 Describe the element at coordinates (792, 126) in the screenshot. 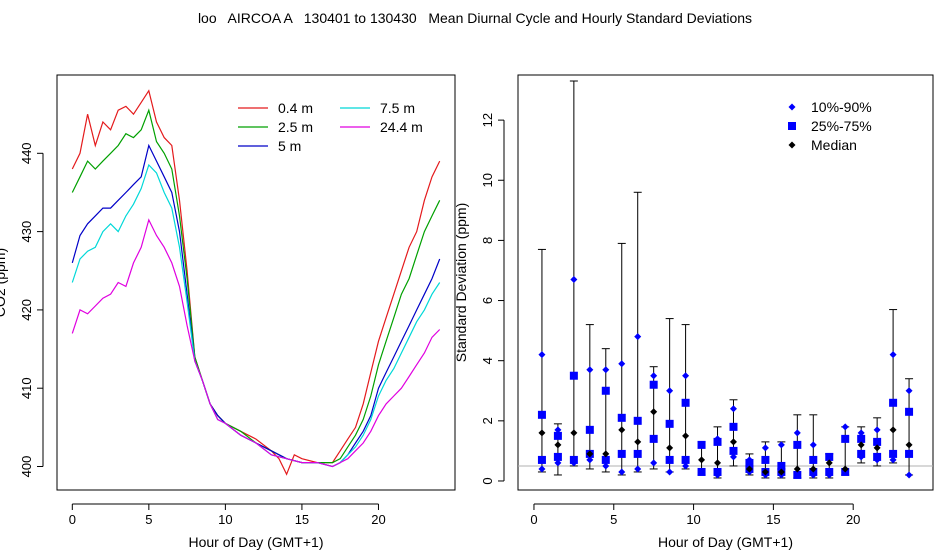

I see `legend-marker` at that location.